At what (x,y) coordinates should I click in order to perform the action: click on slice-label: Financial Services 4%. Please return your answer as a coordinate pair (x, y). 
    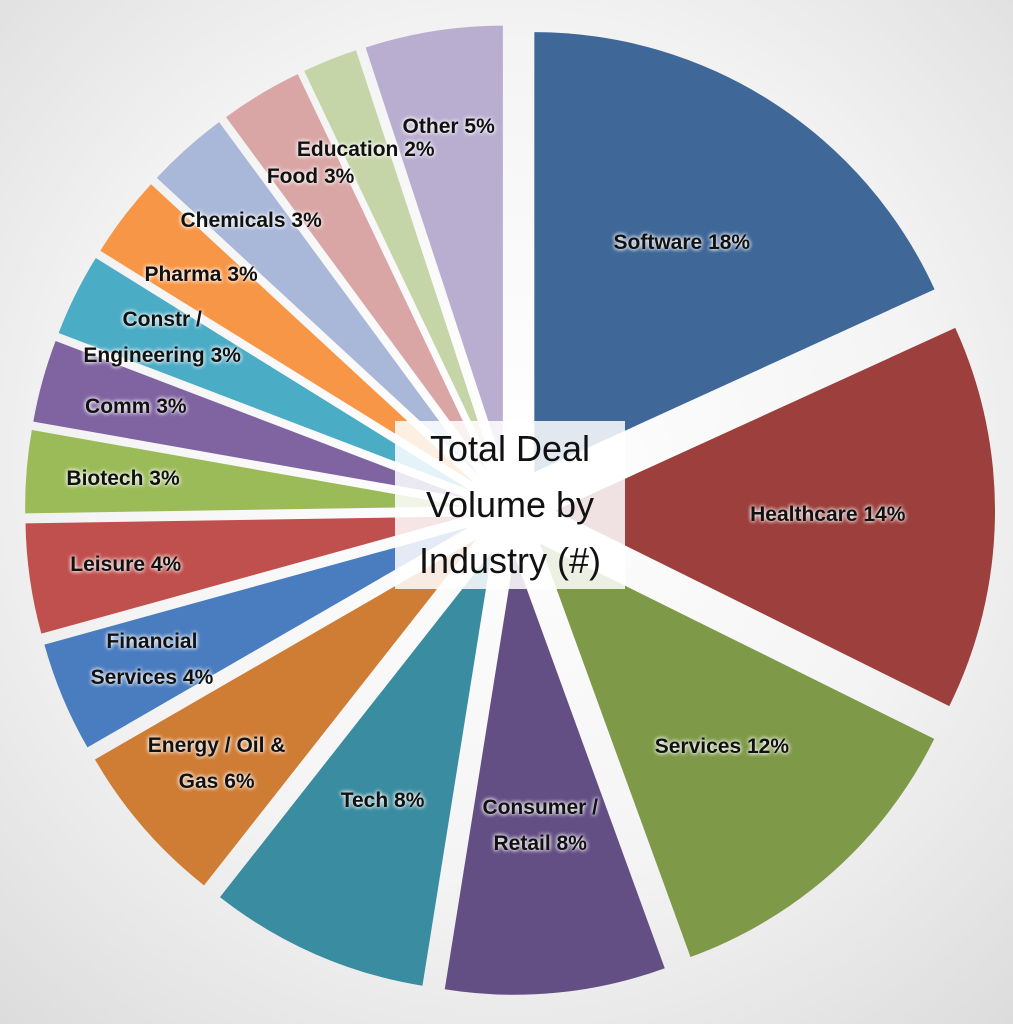
    Looking at the image, I should click on (152, 660).